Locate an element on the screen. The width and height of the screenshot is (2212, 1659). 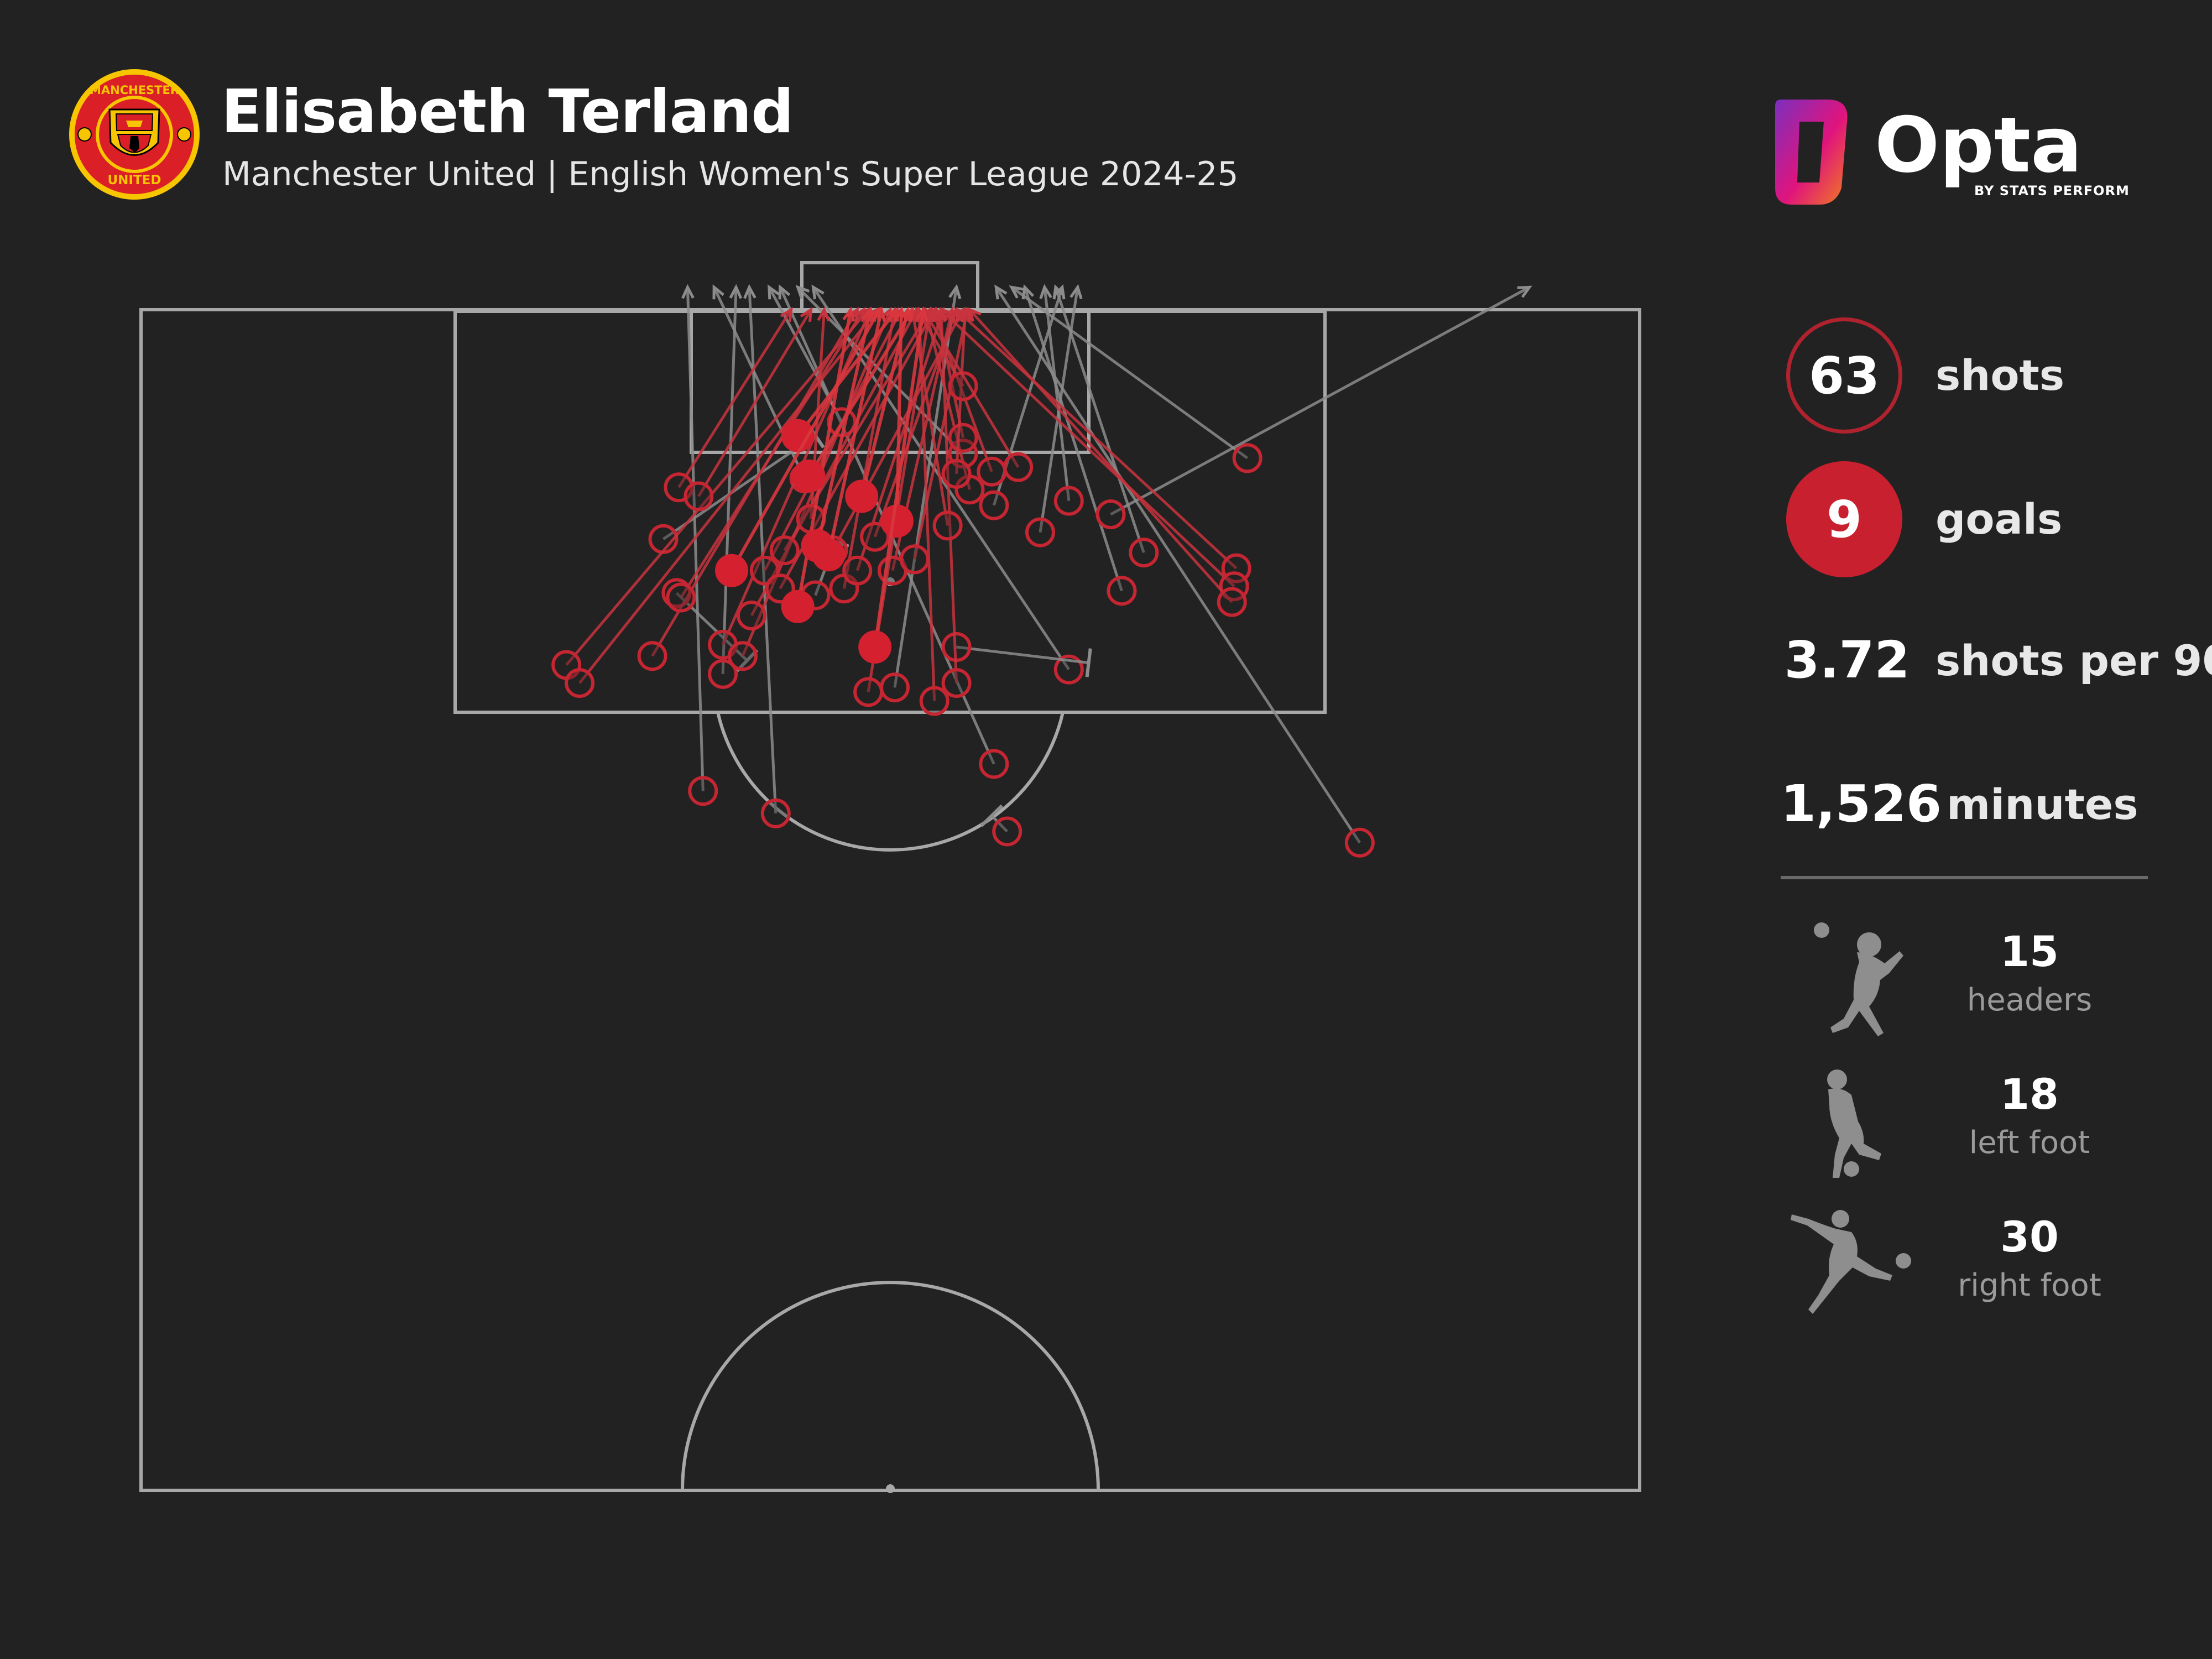
shots-per-90-value: 3.72 is located at coordinates (1847, 660).